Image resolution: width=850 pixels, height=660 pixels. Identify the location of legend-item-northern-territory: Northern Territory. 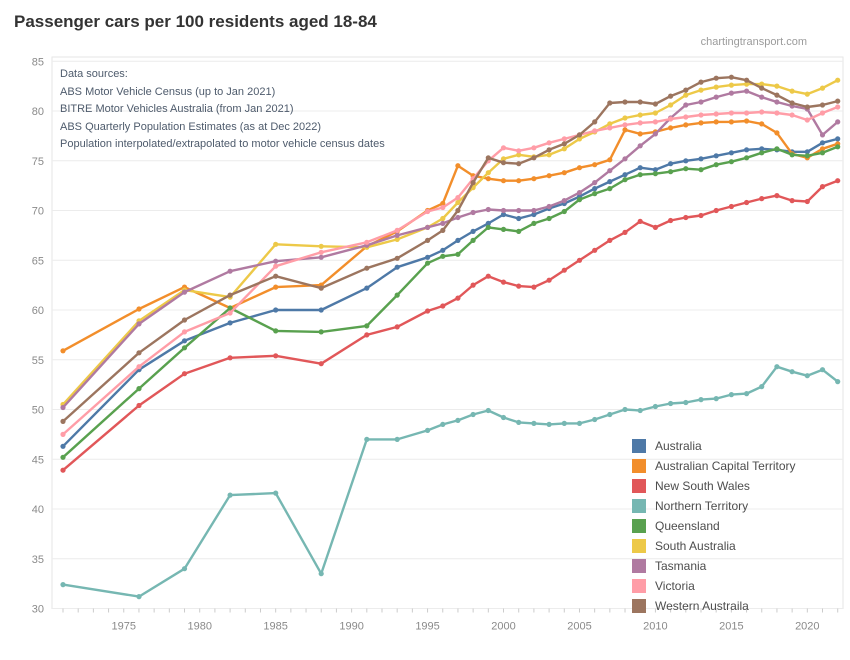
(714, 506).